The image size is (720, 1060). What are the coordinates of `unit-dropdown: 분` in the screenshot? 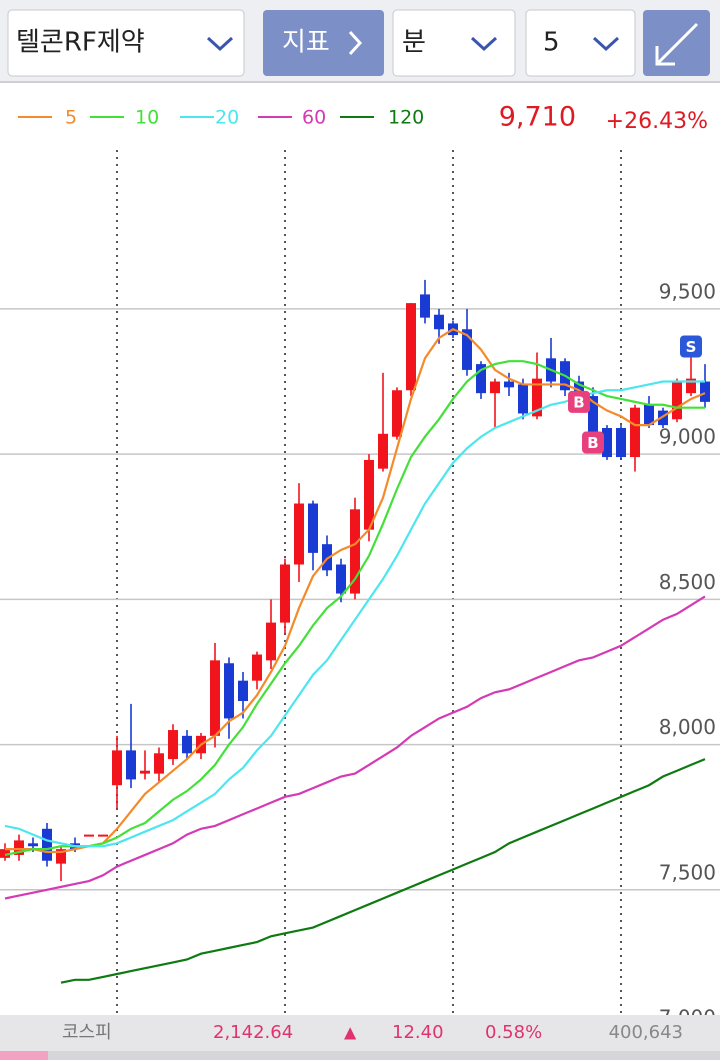 It's located at (454, 43).